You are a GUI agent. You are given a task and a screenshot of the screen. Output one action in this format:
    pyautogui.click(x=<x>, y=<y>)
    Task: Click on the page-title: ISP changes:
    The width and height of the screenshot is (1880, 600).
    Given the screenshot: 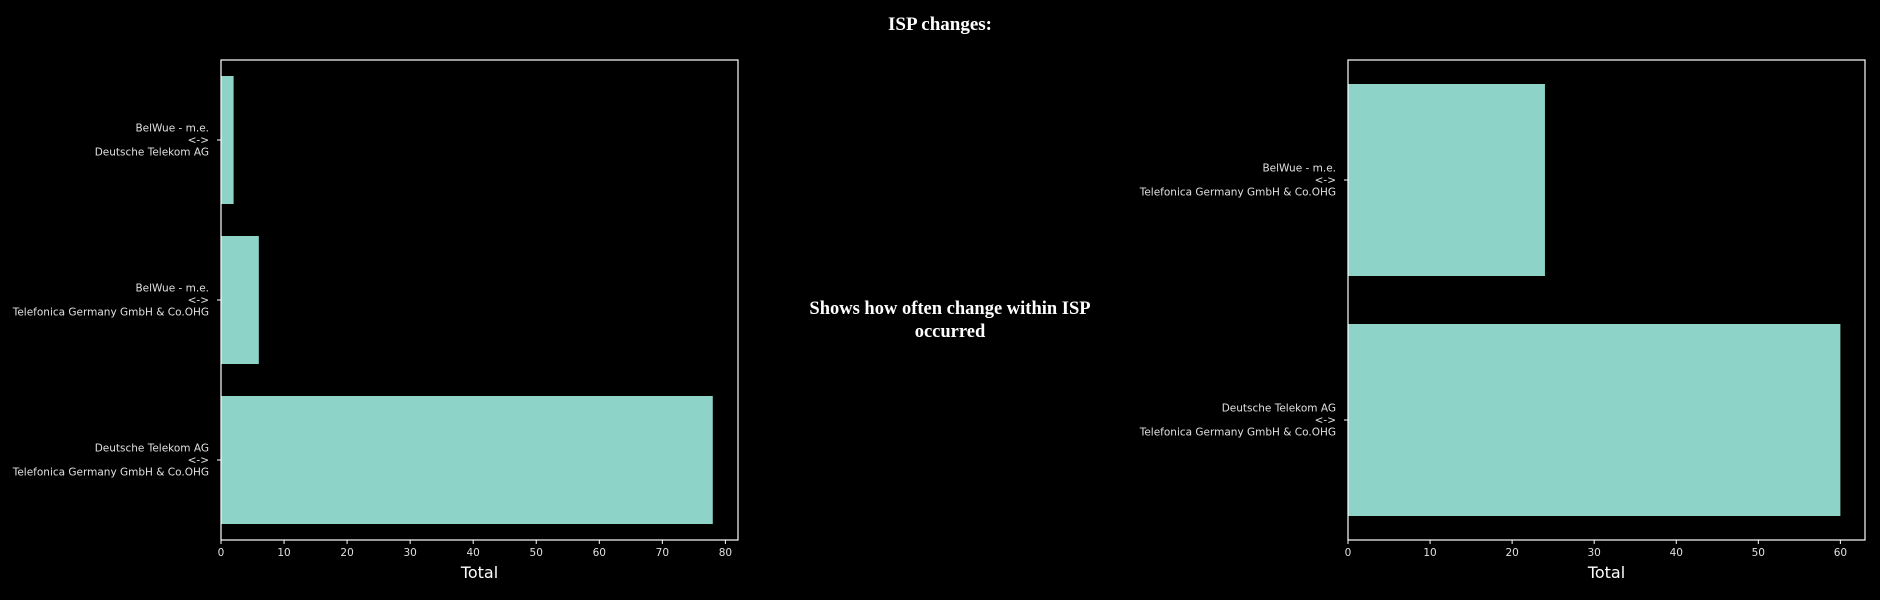 What is the action you would take?
    pyautogui.click(x=940, y=24)
    